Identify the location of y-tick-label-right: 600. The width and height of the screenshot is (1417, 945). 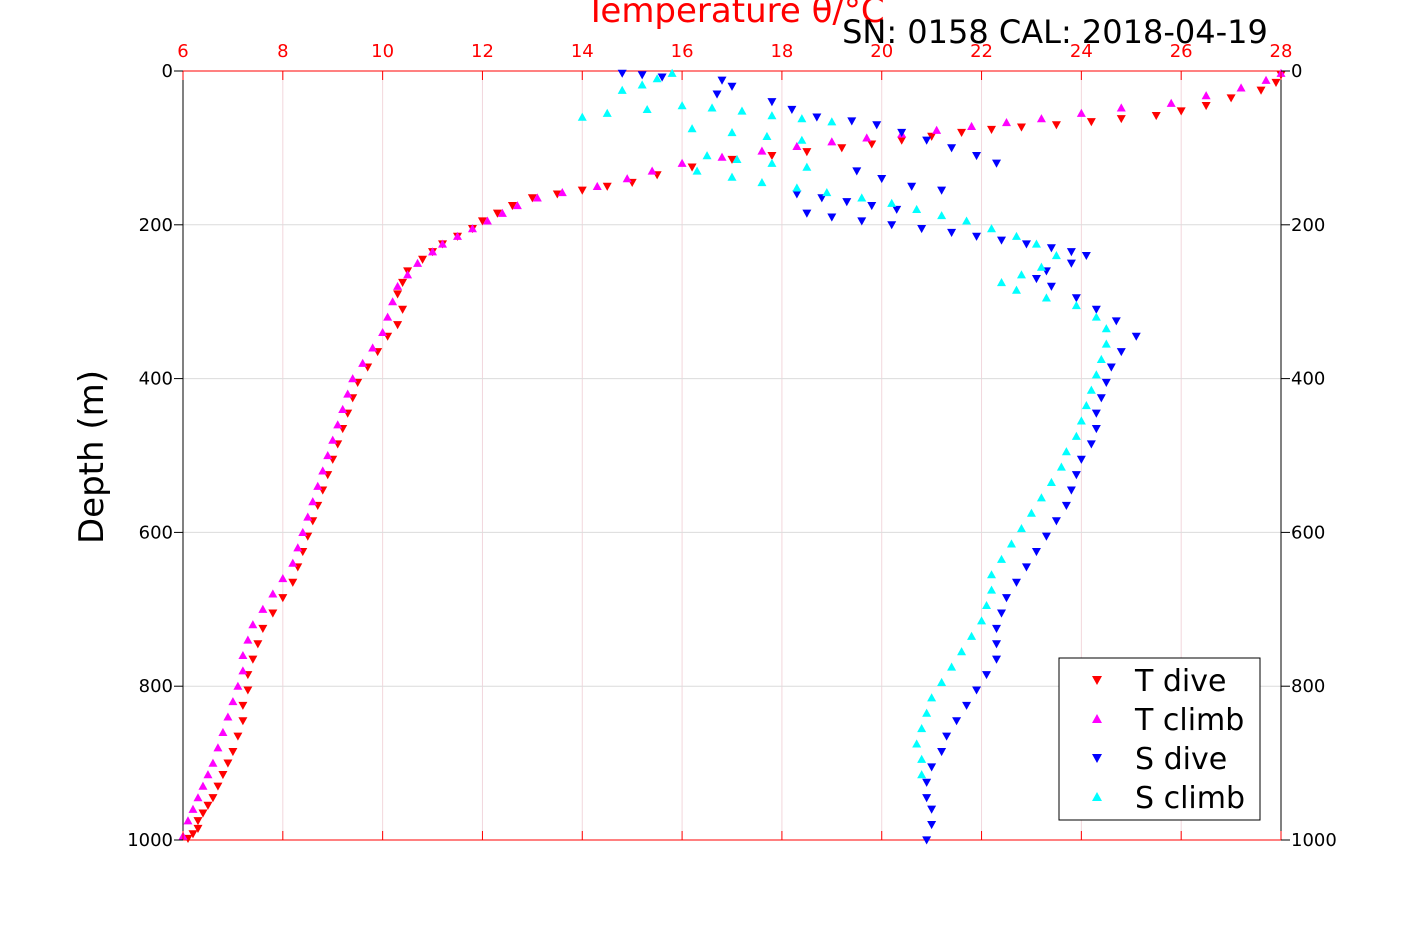
(1308, 532).